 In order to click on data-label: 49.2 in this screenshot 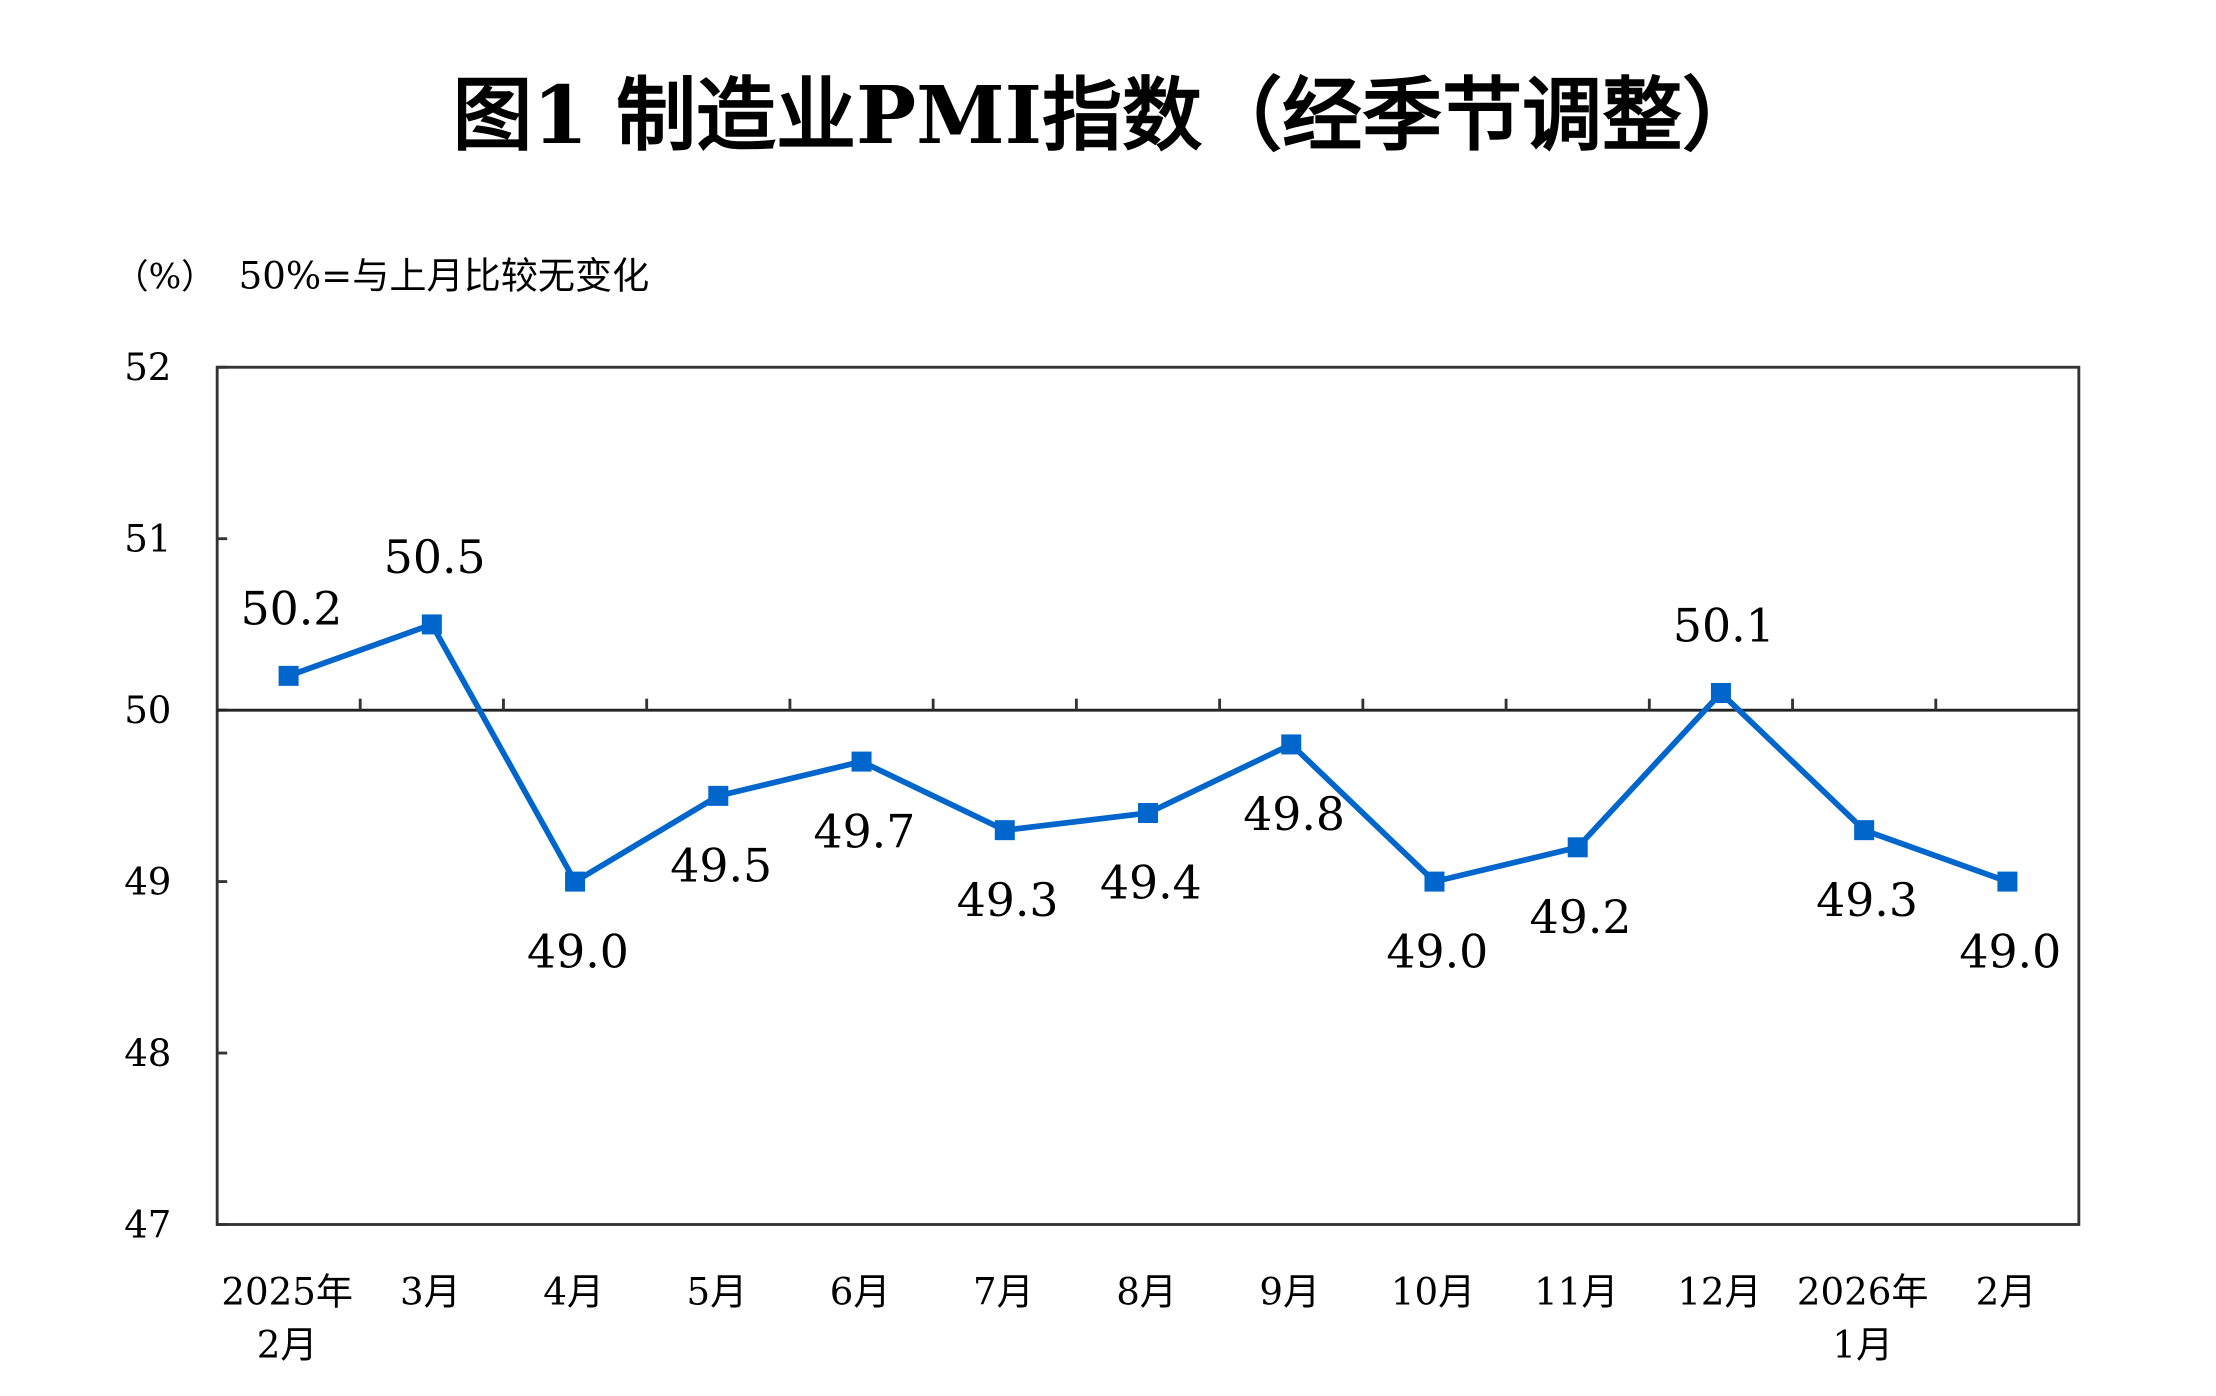, I will do `click(1581, 917)`.